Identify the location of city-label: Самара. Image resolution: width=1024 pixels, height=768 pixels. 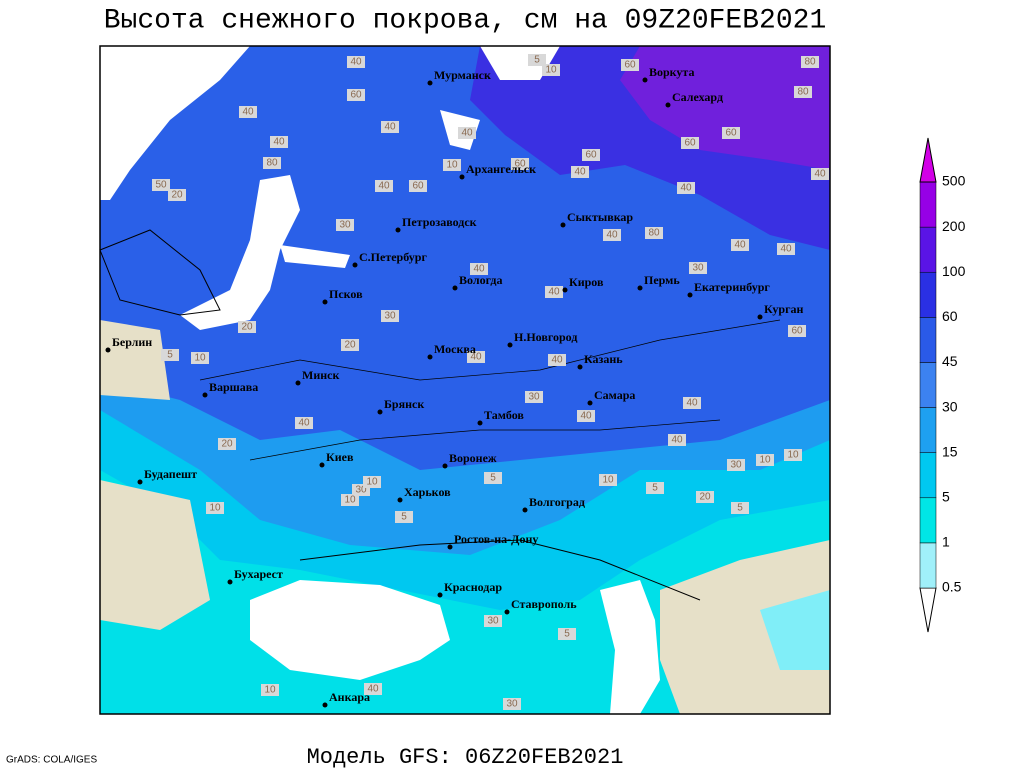
(614, 395).